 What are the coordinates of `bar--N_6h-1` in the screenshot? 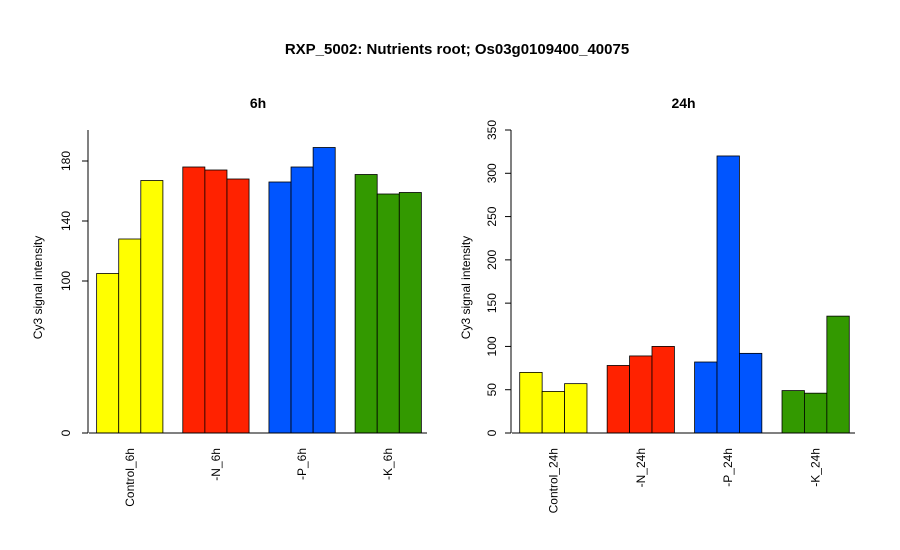 It's located at (194, 300).